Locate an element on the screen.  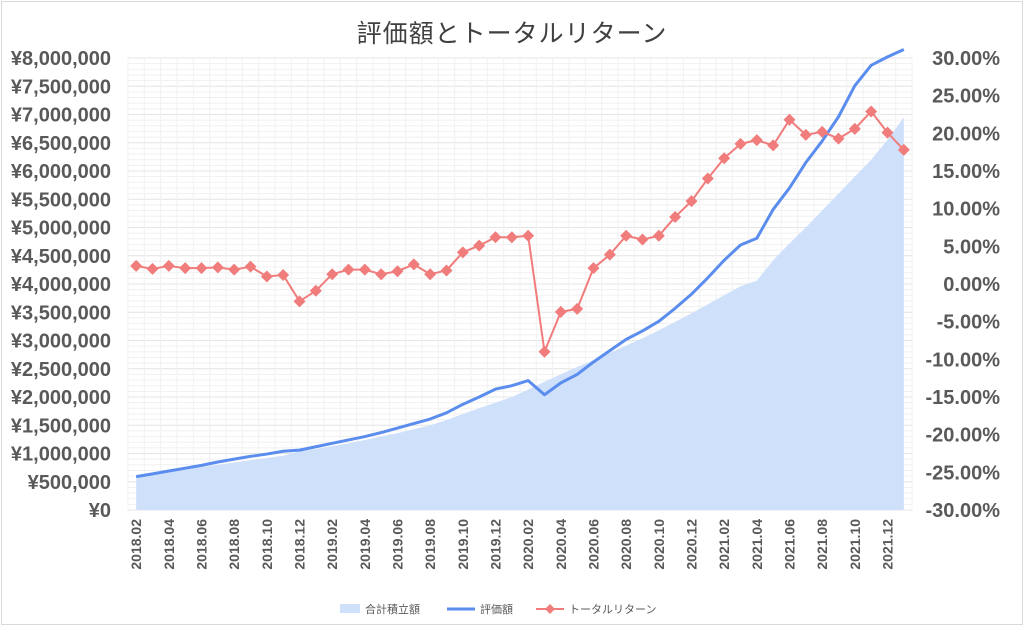
x-axis-tick-label: 2021.12 is located at coordinates (888, 544).